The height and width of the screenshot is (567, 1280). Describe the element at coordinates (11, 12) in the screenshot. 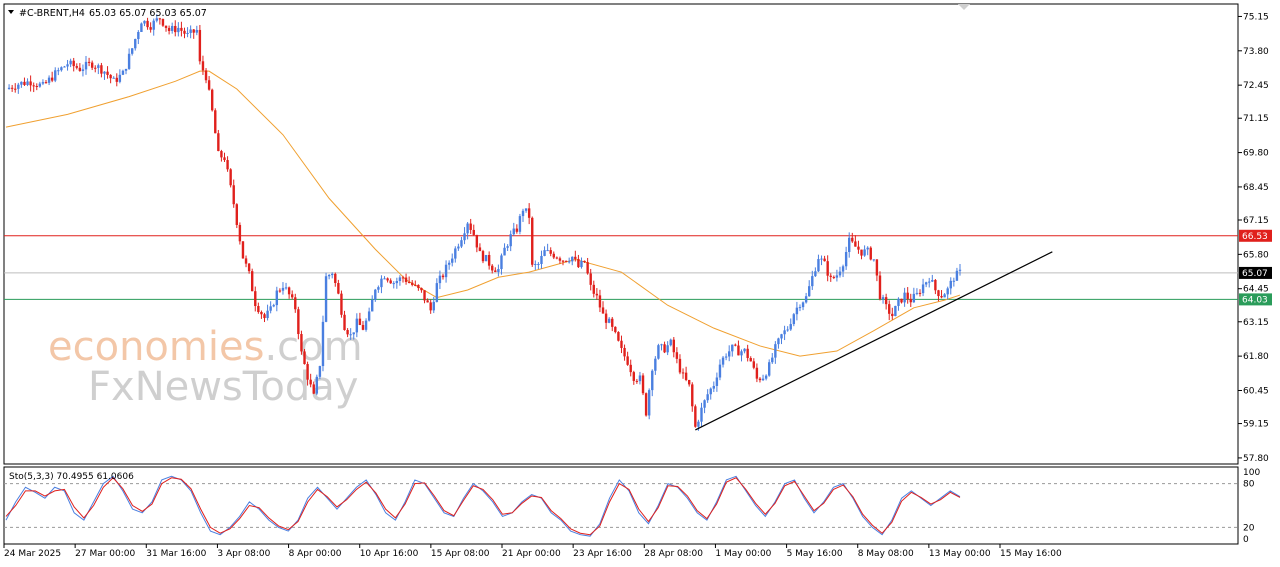

I see `dropdown-icon` at that location.